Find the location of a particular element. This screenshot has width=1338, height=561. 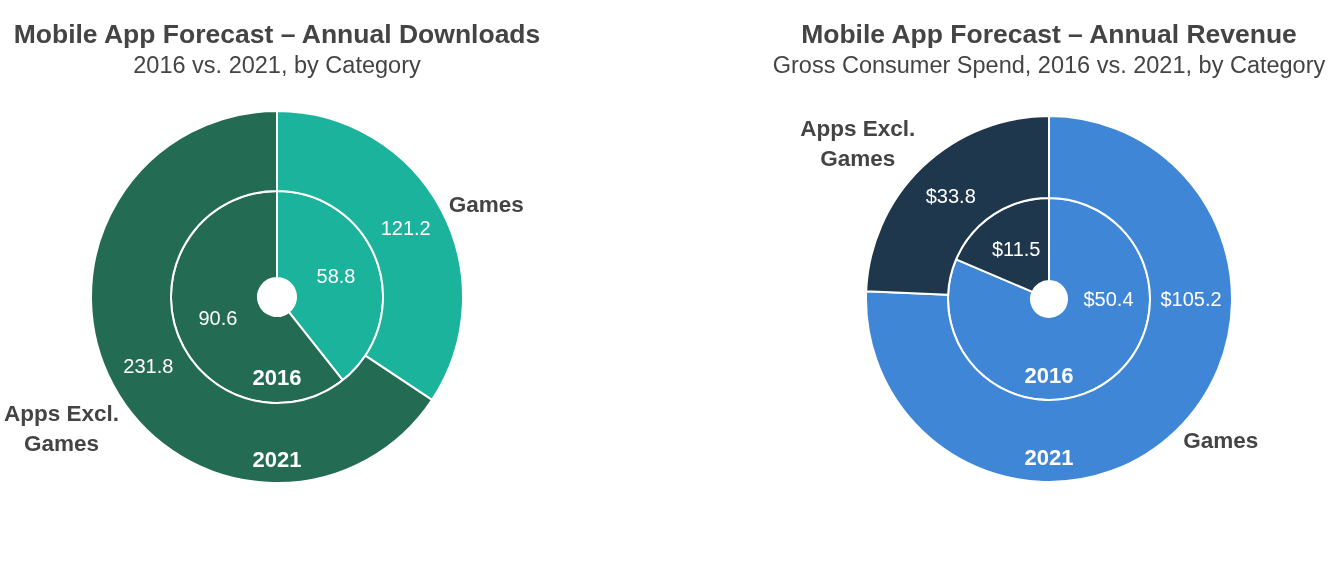

chart-subtitle: Gross Consumer Spend, 2016 vs. 2021, by Category is located at coordinates (1049, 65).